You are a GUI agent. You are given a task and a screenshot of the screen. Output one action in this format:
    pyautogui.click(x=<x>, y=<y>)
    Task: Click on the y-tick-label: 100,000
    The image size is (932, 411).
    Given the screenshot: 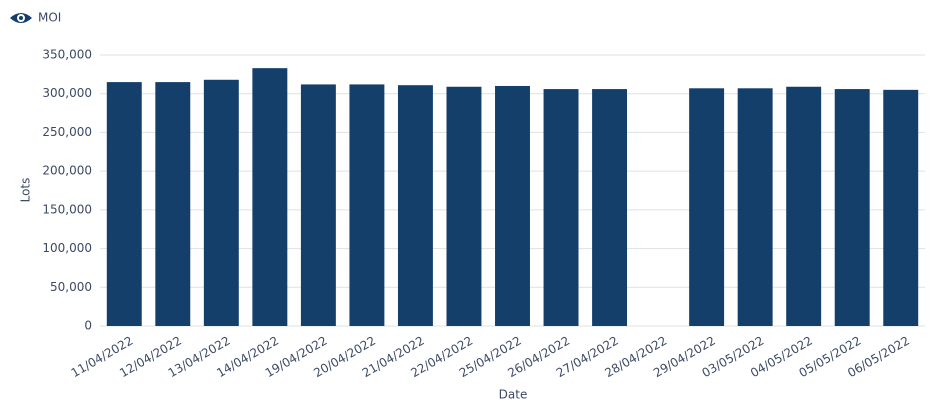 What is the action you would take?
    pyautogui.click(x=67, y=248)
    